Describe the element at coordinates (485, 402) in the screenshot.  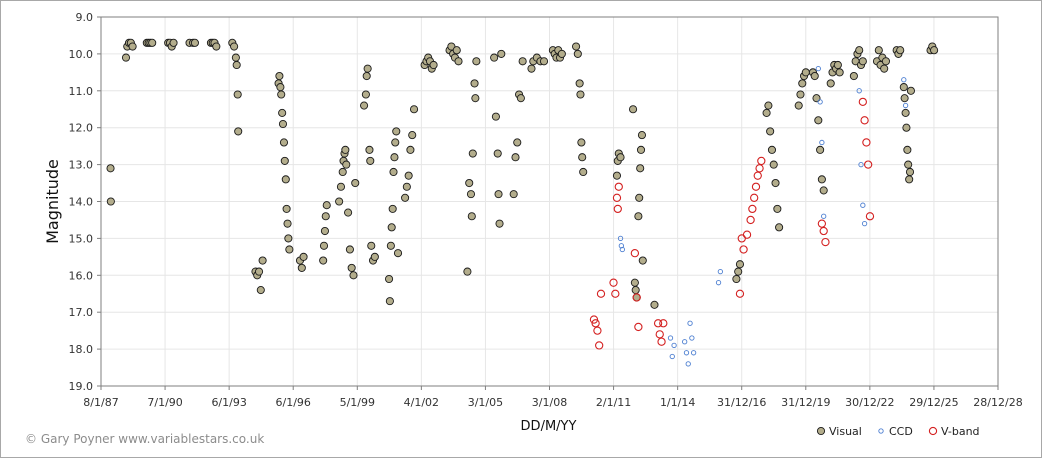
I see `x-tick-label: 3/1/05` at that location.